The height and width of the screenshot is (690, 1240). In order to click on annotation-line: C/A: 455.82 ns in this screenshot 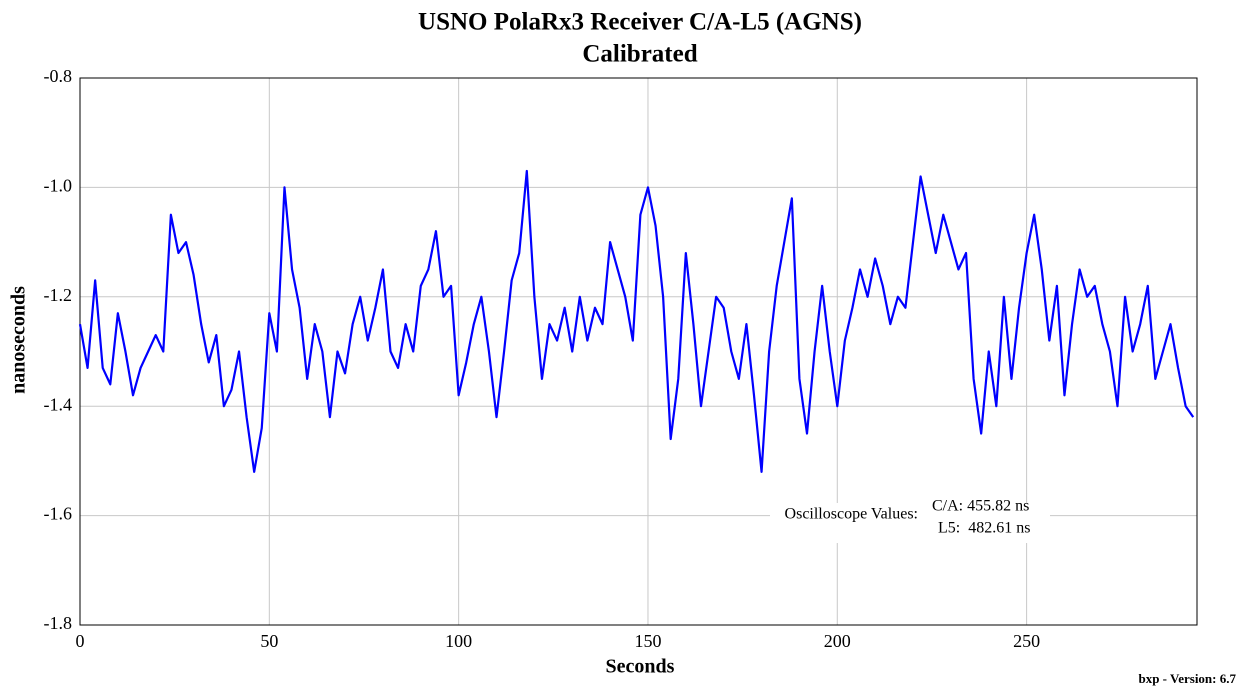, I will do `click(980, 506)`.